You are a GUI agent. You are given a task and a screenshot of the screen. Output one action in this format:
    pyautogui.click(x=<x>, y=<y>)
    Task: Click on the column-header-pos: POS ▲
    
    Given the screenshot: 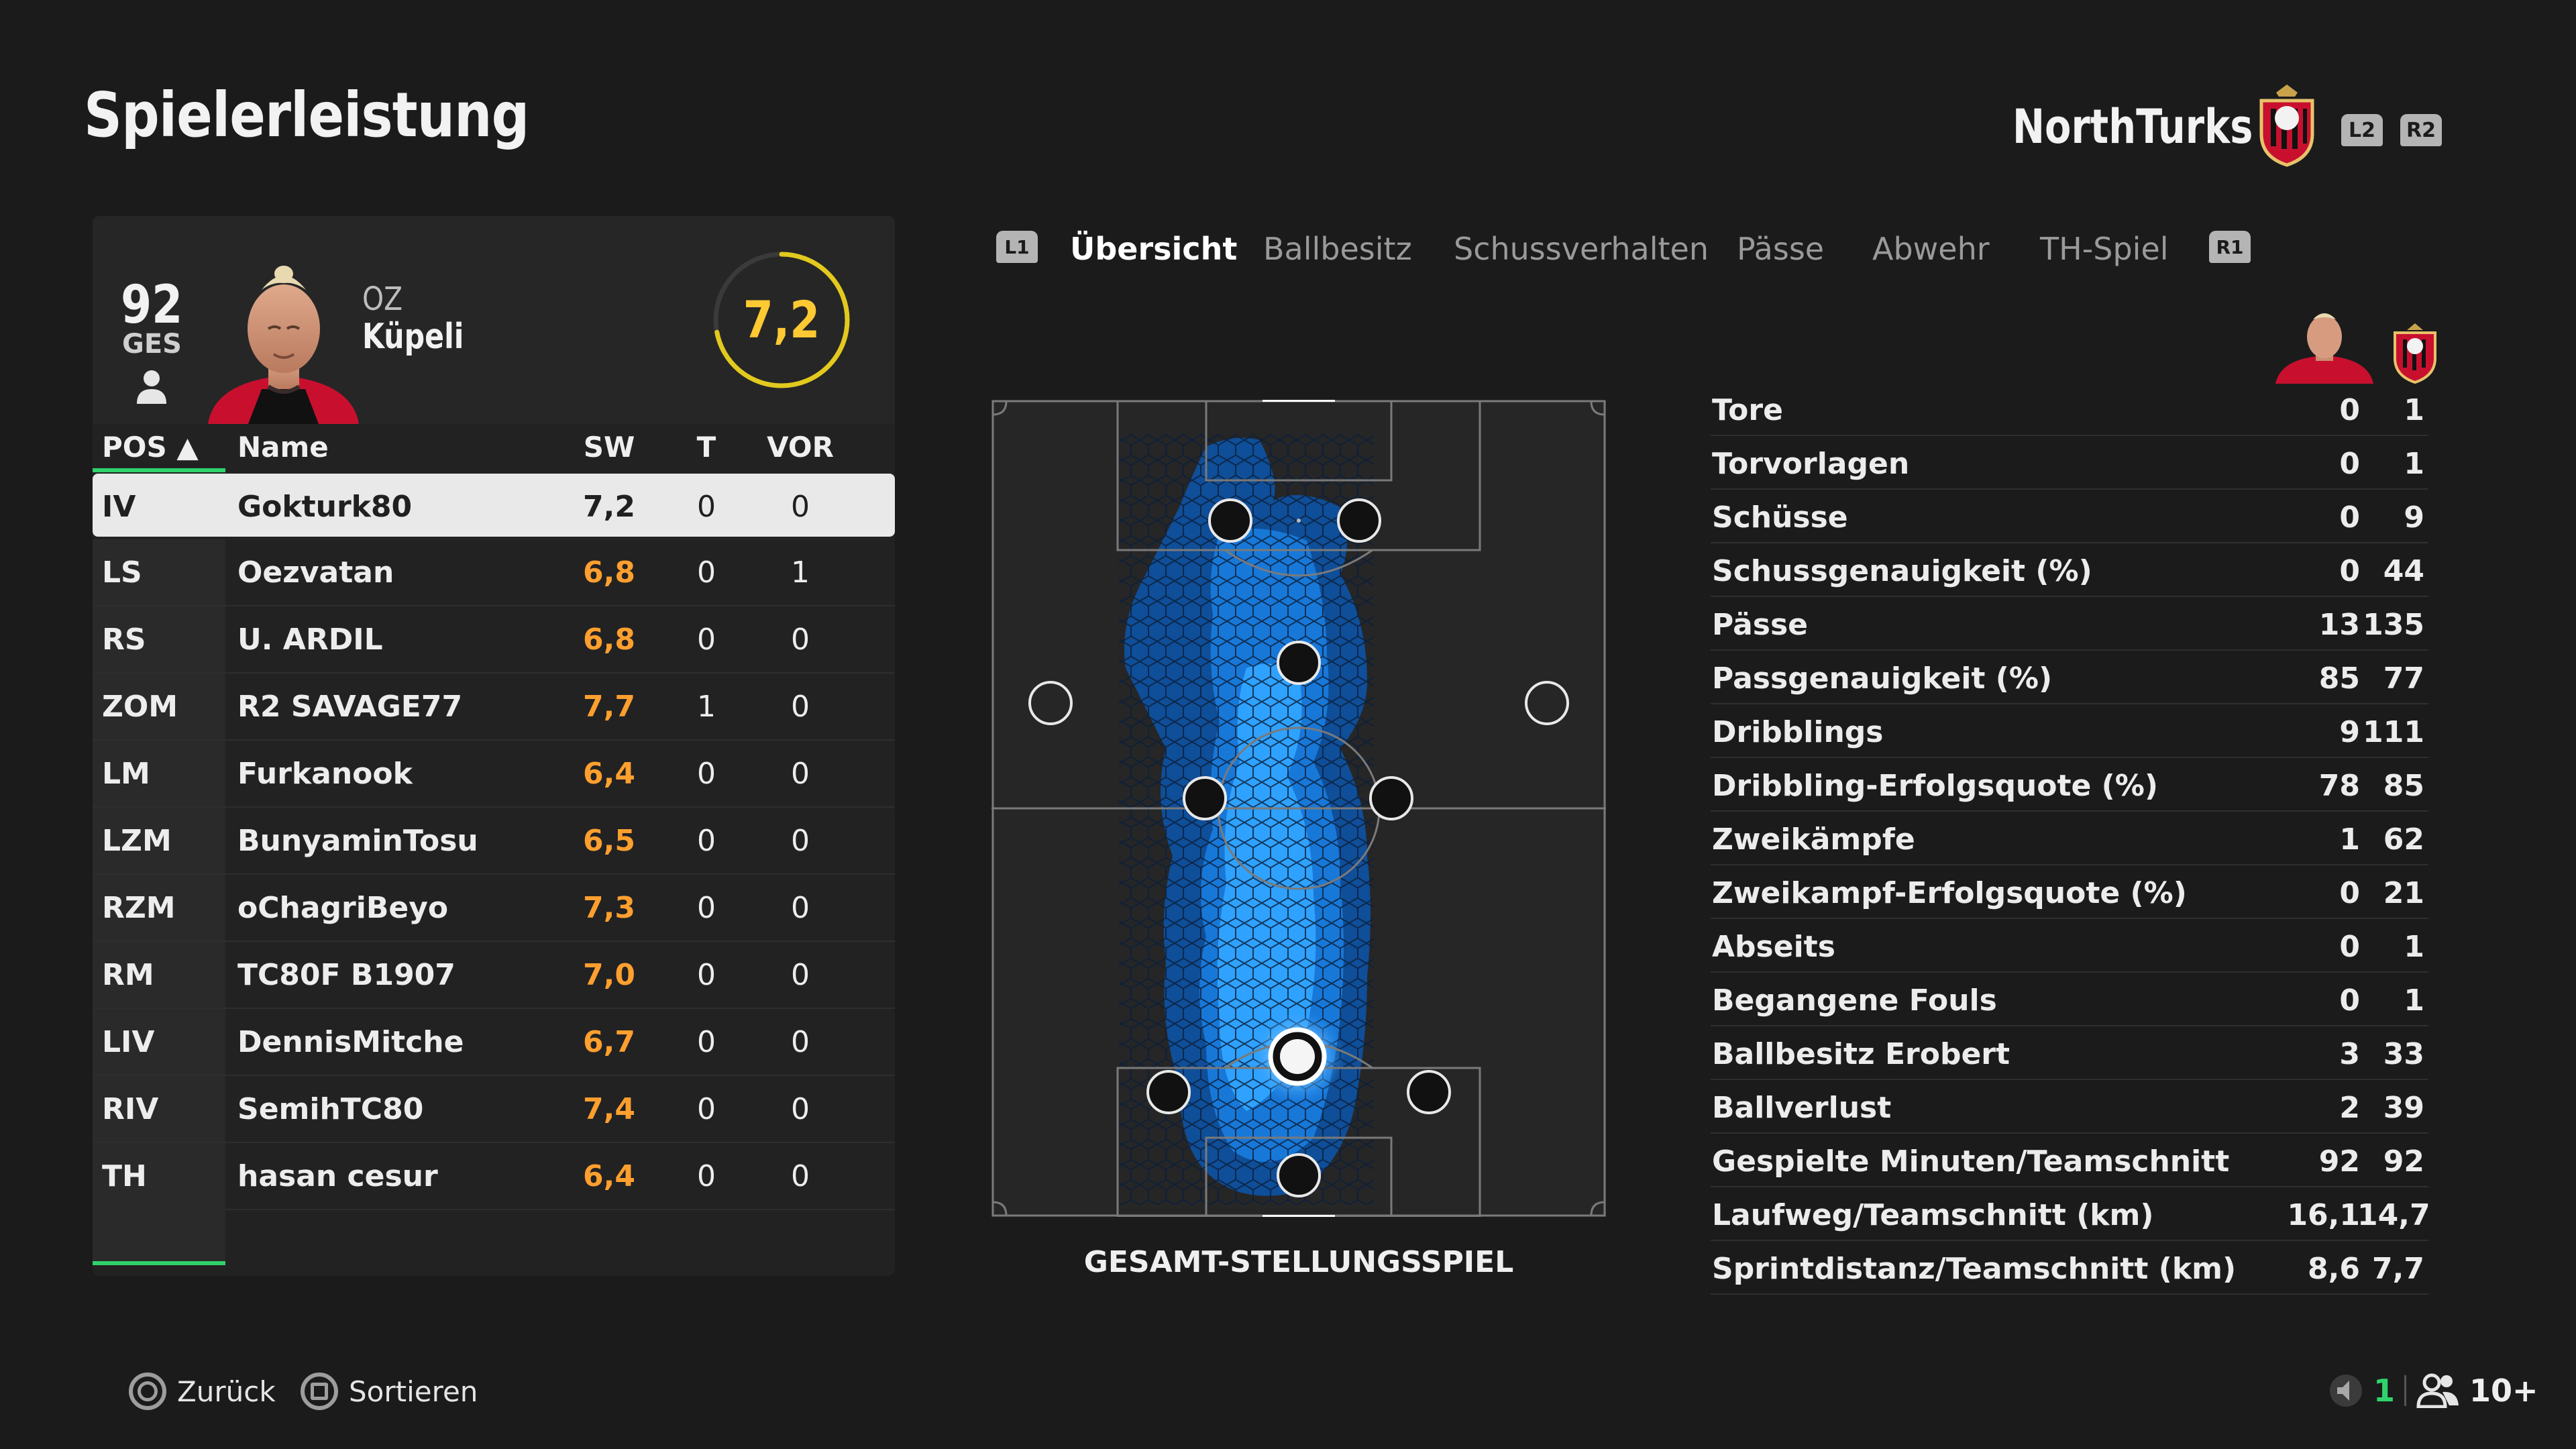 What is the action you would take?
    pyautogui.click(x=150, y=447)
    